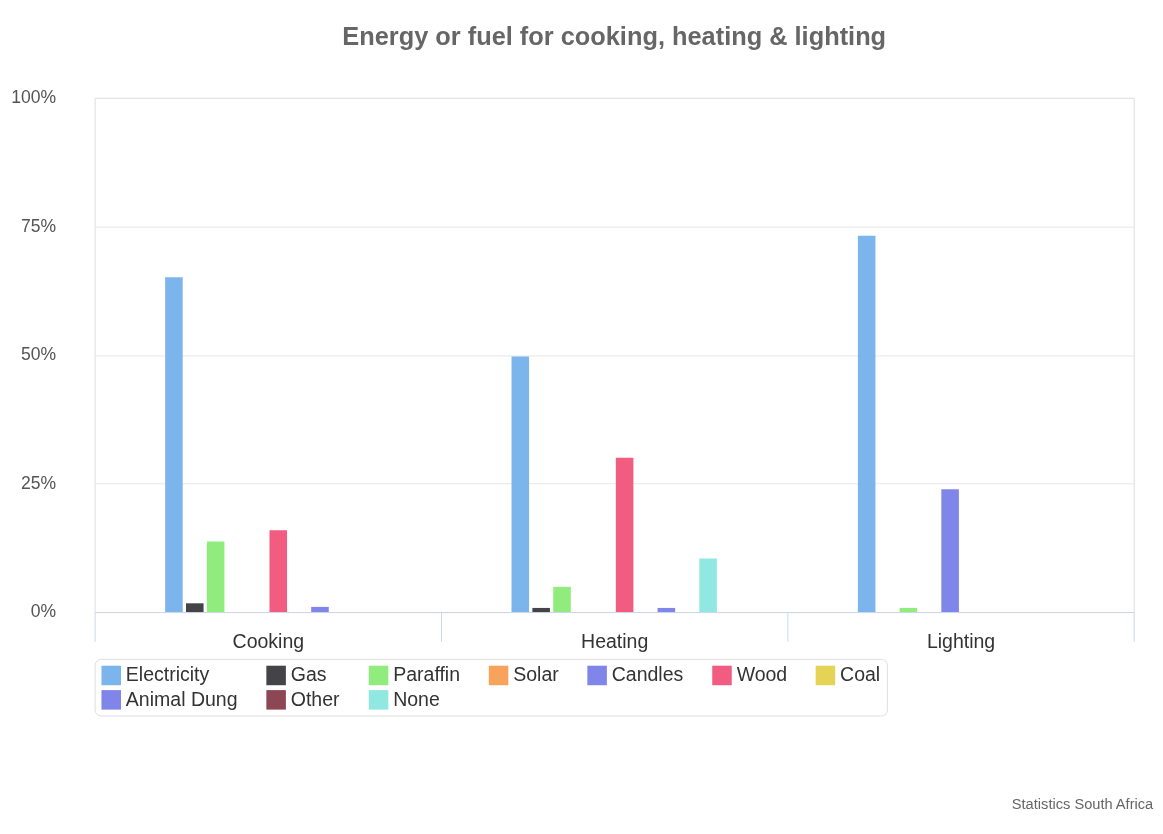  What do you see at coordinates (181, 698) in the screenshot?
I see `legend-label: Animal Dung` at bounding box center [181, 698].